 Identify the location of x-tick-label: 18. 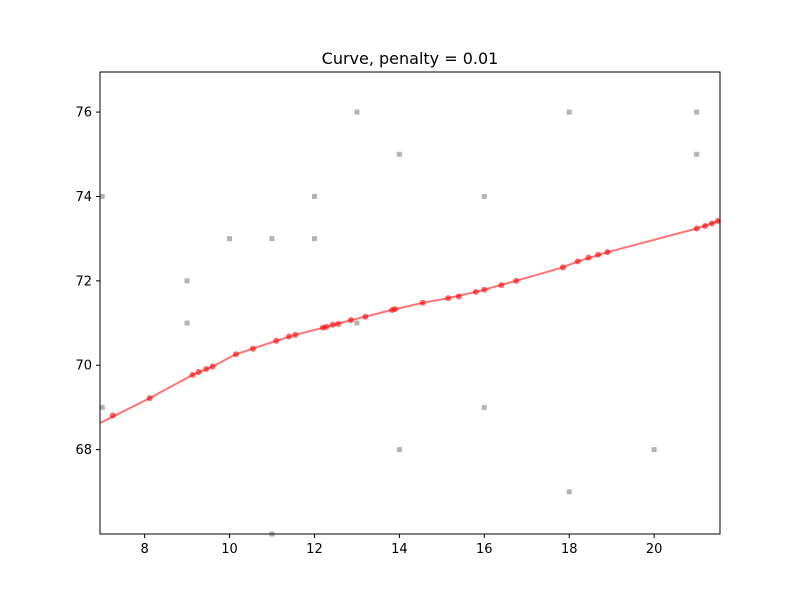
(569, 549).